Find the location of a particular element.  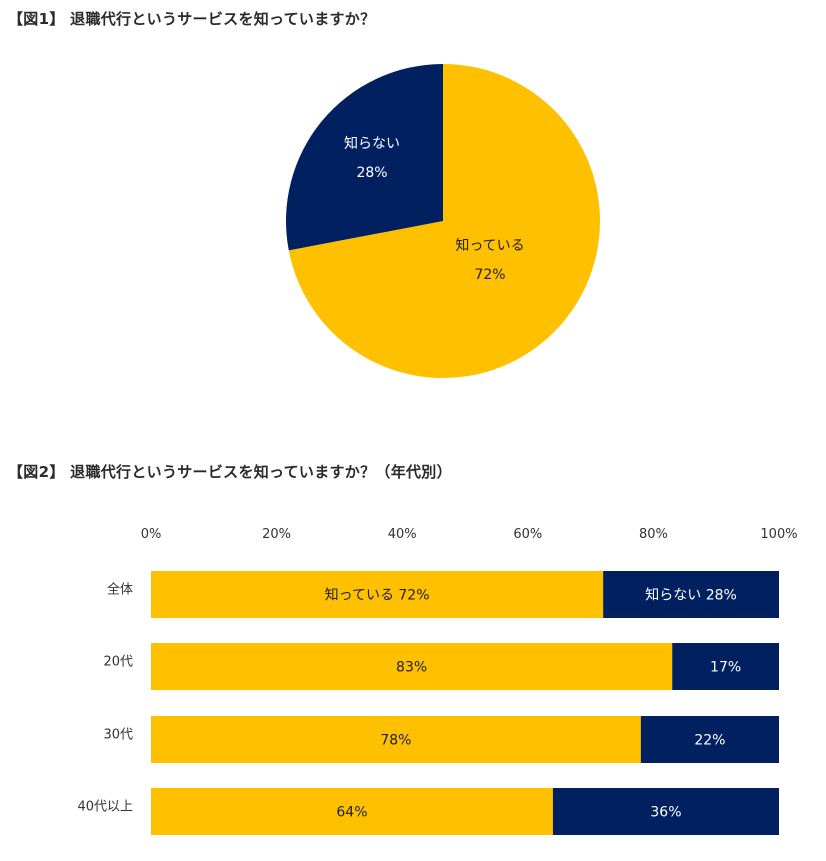

bar-value-label: 22% is located at coordinates (709, 741).